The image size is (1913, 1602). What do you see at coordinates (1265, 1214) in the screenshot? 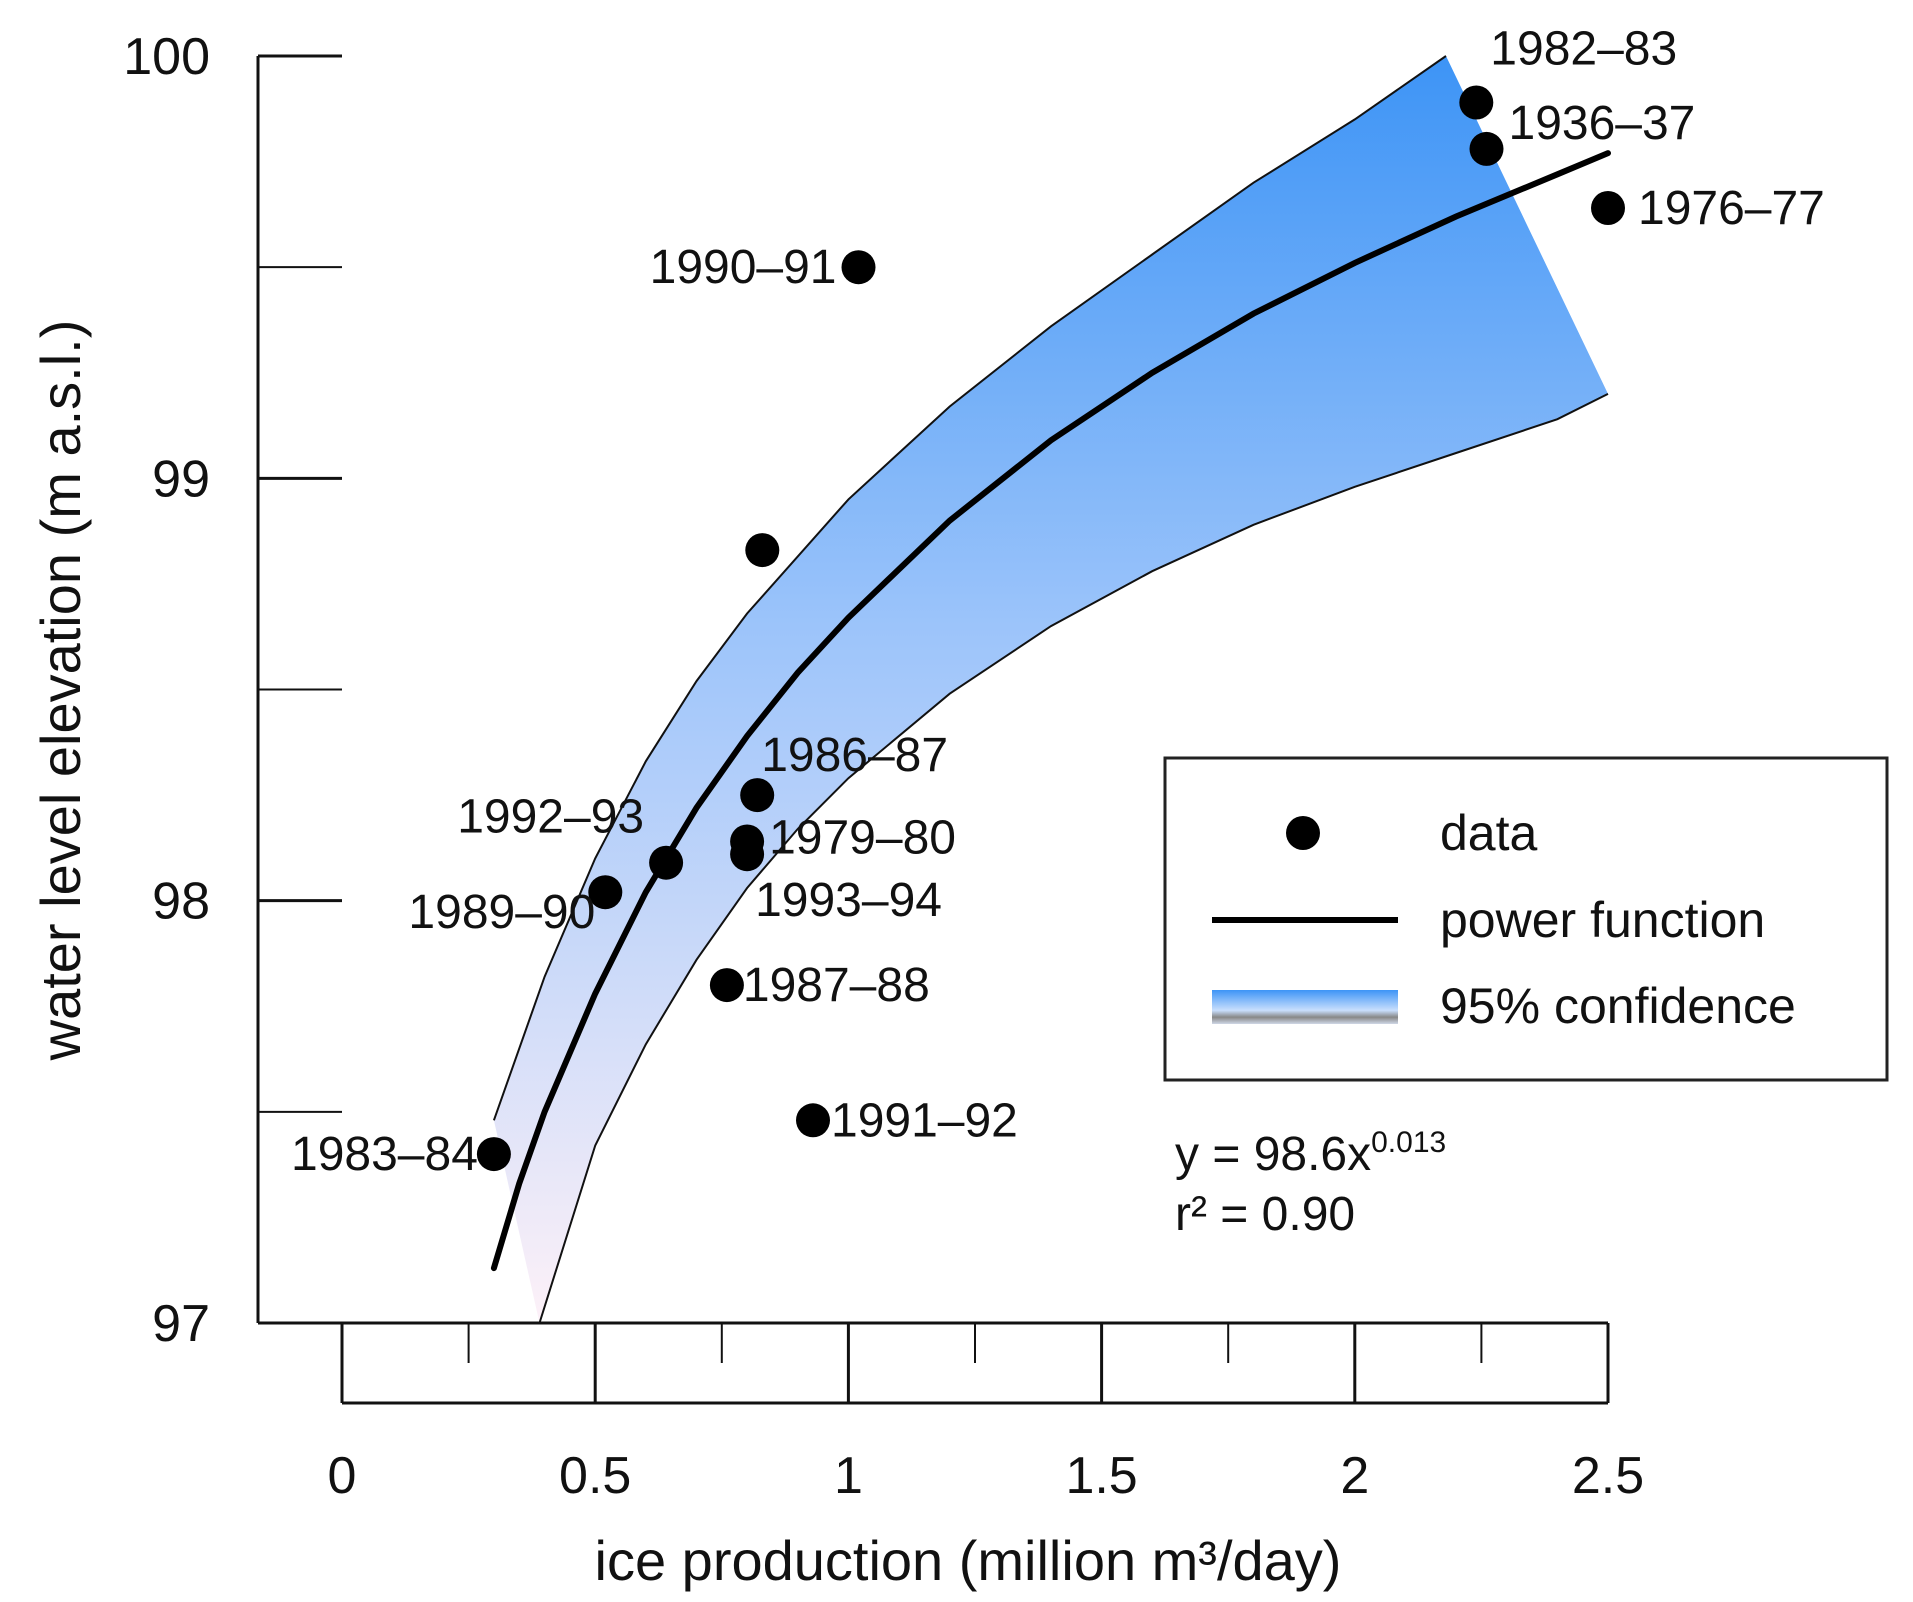
I see `r-squared-label: r² = 0.90` at bounding box center [1265, 1214].